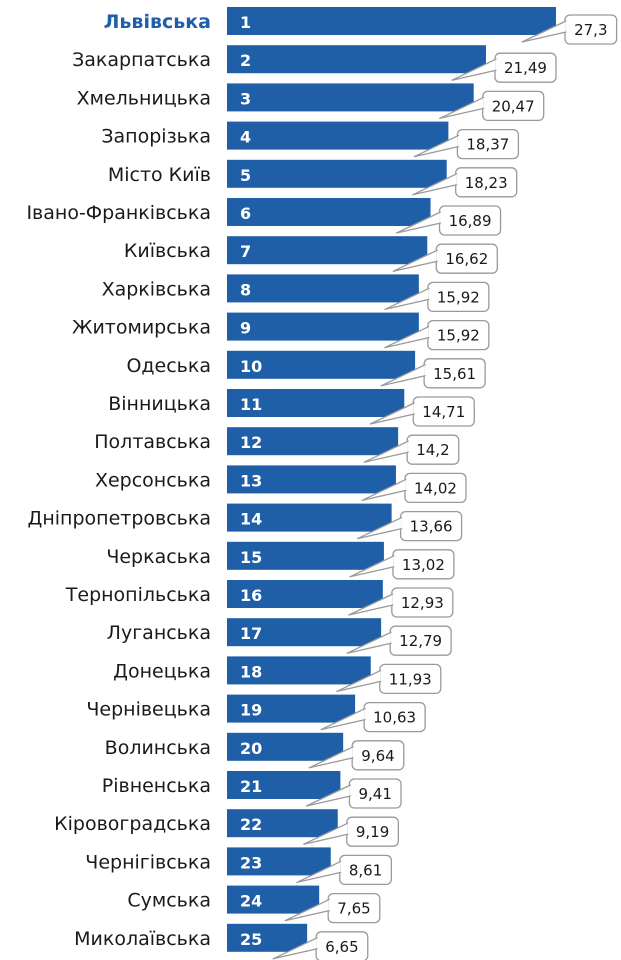 The height and width of the screenshot is (960, 621). What do you see at coordinates (152, 442) in the screenshot?
I see `category-label: Полтавська` at bounding box center [152, 442].